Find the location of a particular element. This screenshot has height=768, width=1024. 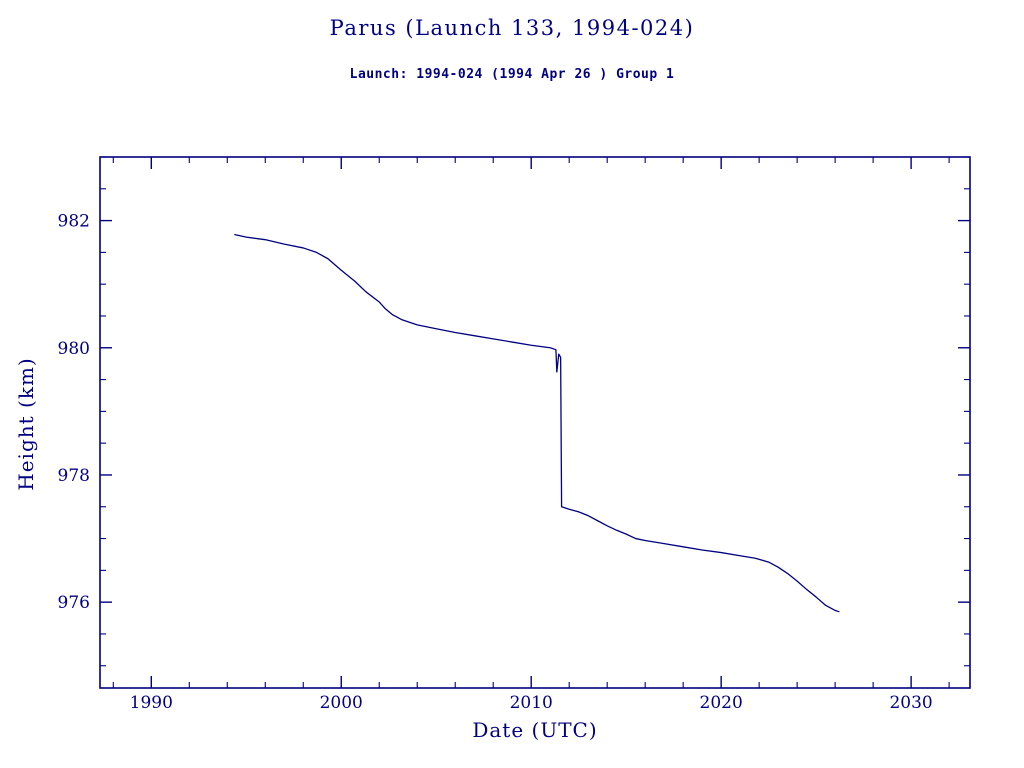

chart-subtitle: Launch: 1994-024 (1994 Apr 26 ) Group 1 is located at coordinates (512, 74).